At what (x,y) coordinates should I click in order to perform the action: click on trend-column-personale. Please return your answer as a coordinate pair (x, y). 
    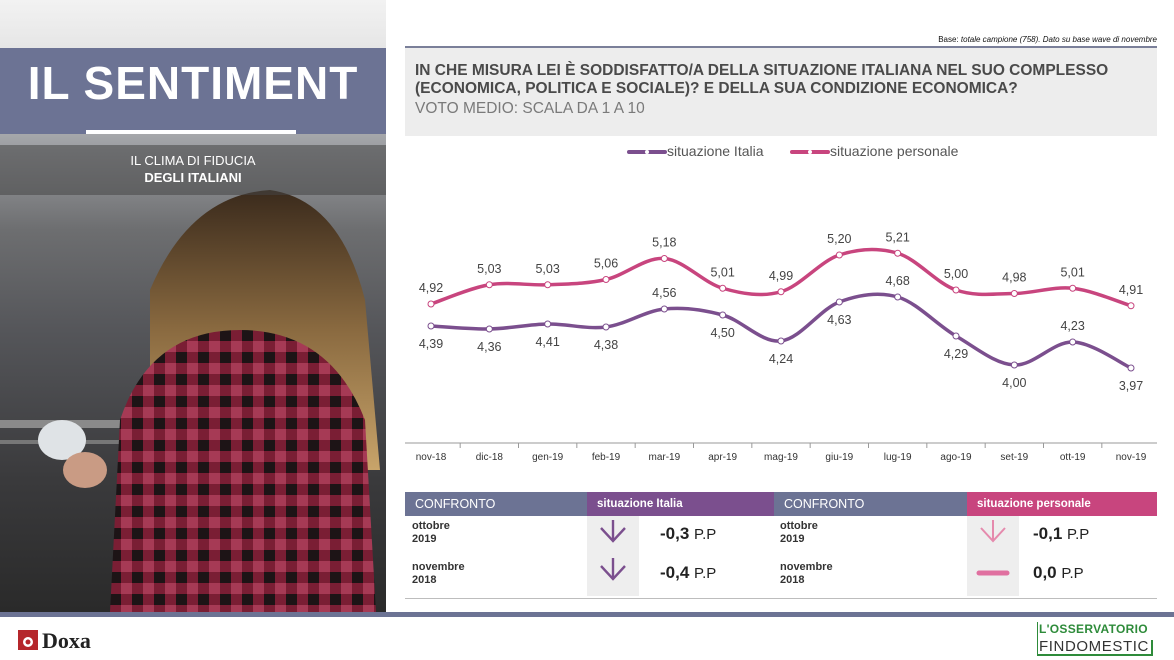
    Looking at the image, I should click on (993, 556).